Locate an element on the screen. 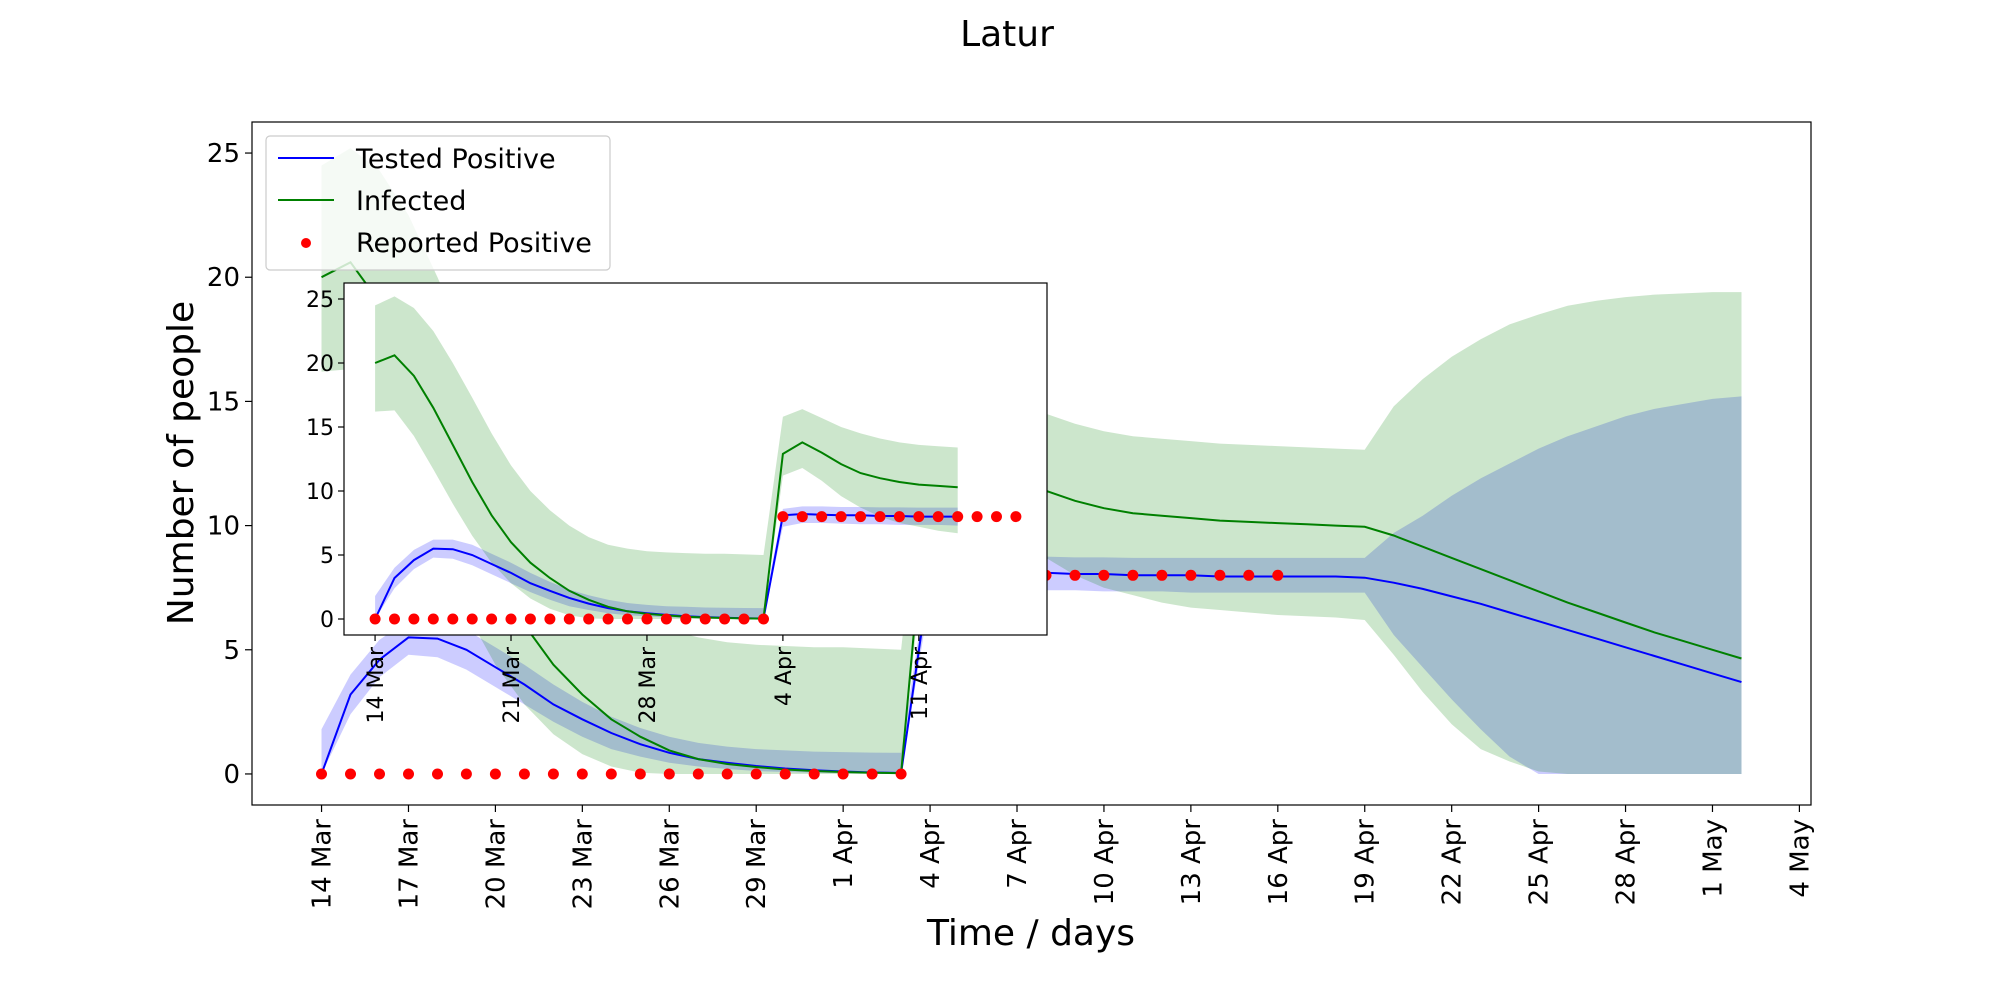  inset-x-ticks: 14 Mar 21 Mar 28 Mar 4 Apr 11 Apr is located at coordinates (648, 679).